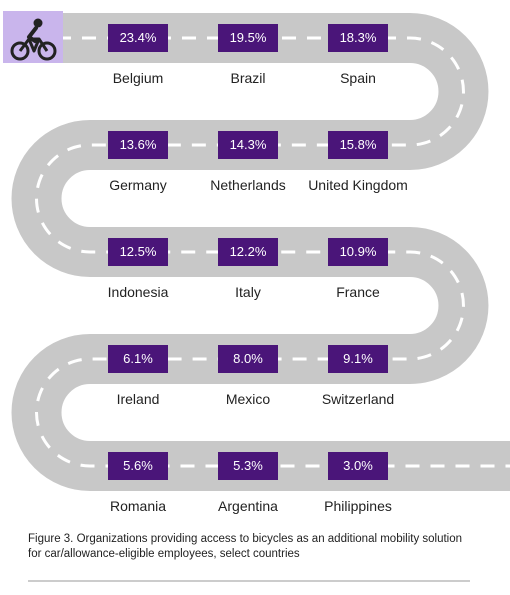 The width and height of the screenshot is (510, 595). I want to click on value-box: 12.2%, so click(248, 252).